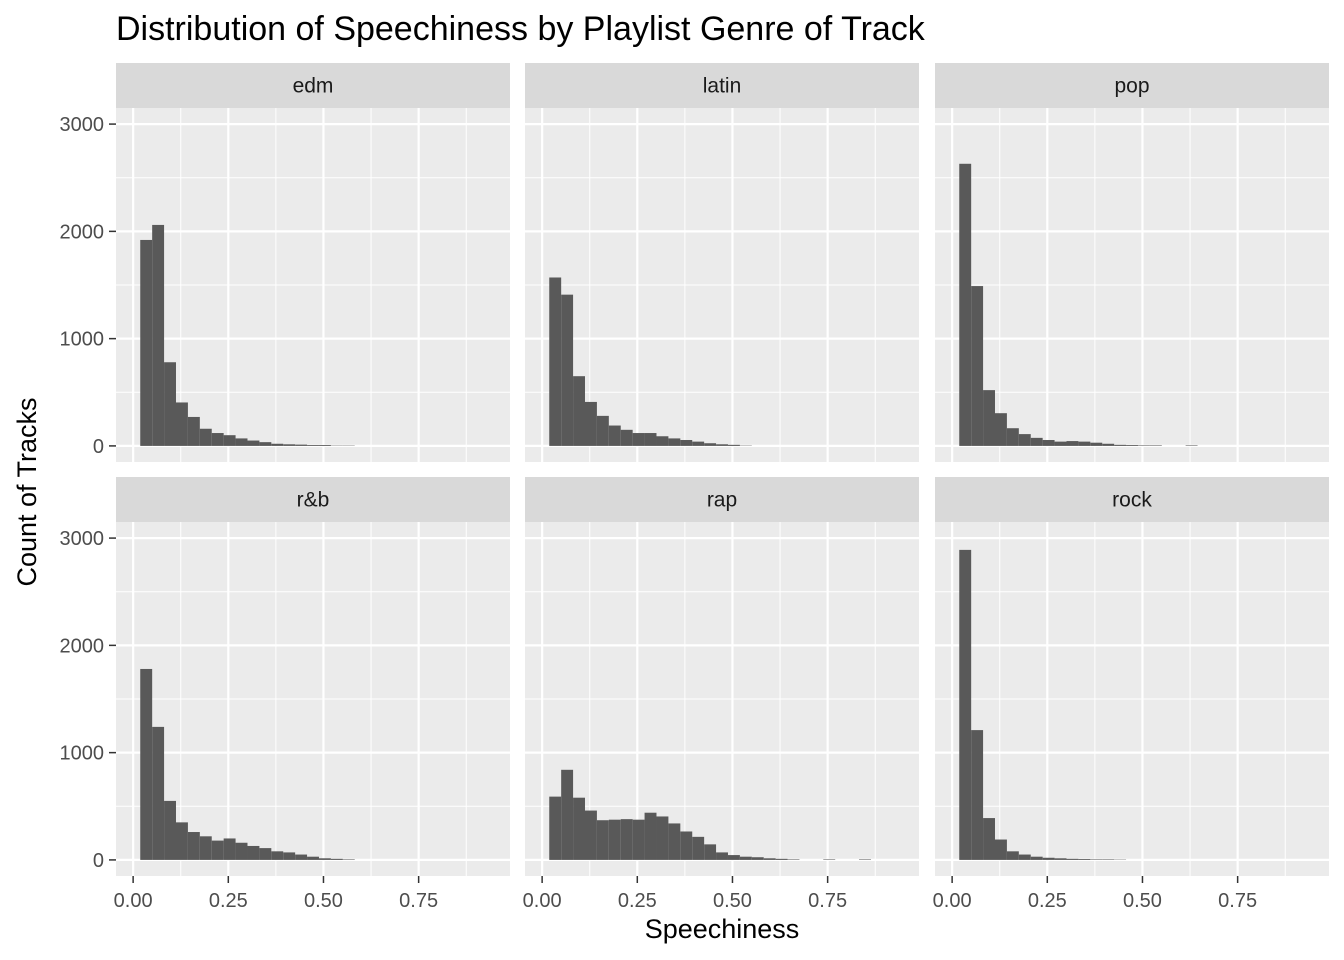 This screenshot has width=1344, height=960. Describe the element at coordinates (313, 500) in the screenshot. I see `facet-strip-label: r&b` at that location.